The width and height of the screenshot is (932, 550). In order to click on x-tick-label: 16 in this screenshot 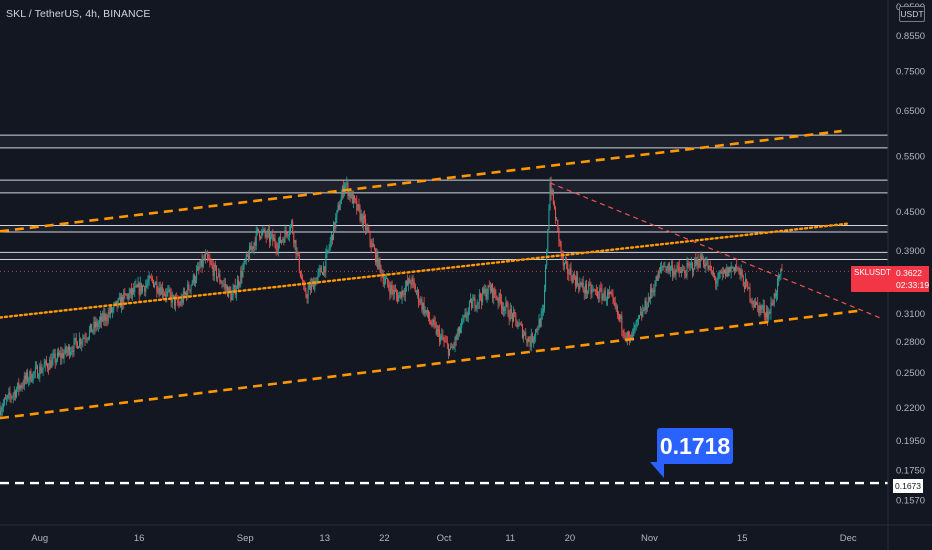, I will do `click(139, 538)`.